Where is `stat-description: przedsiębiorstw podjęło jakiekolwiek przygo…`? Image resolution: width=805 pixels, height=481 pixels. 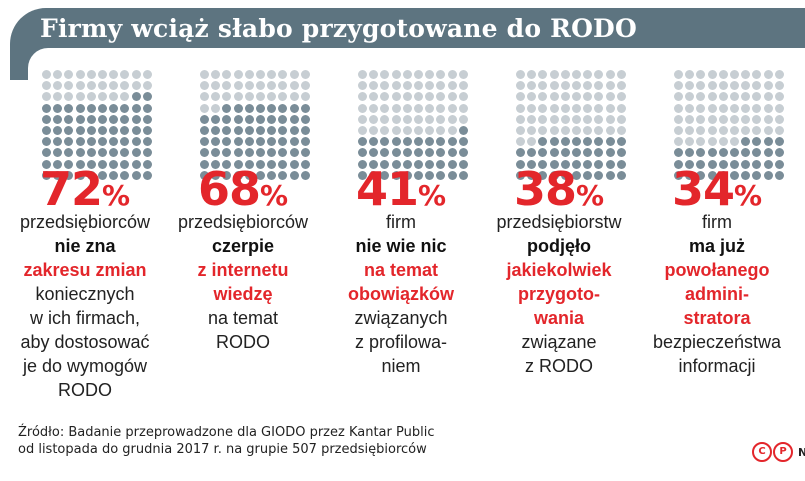 stat-description: przedsiębiorstw podjęło jakiekolwiek przygo… is located at coordinates (559, 294).